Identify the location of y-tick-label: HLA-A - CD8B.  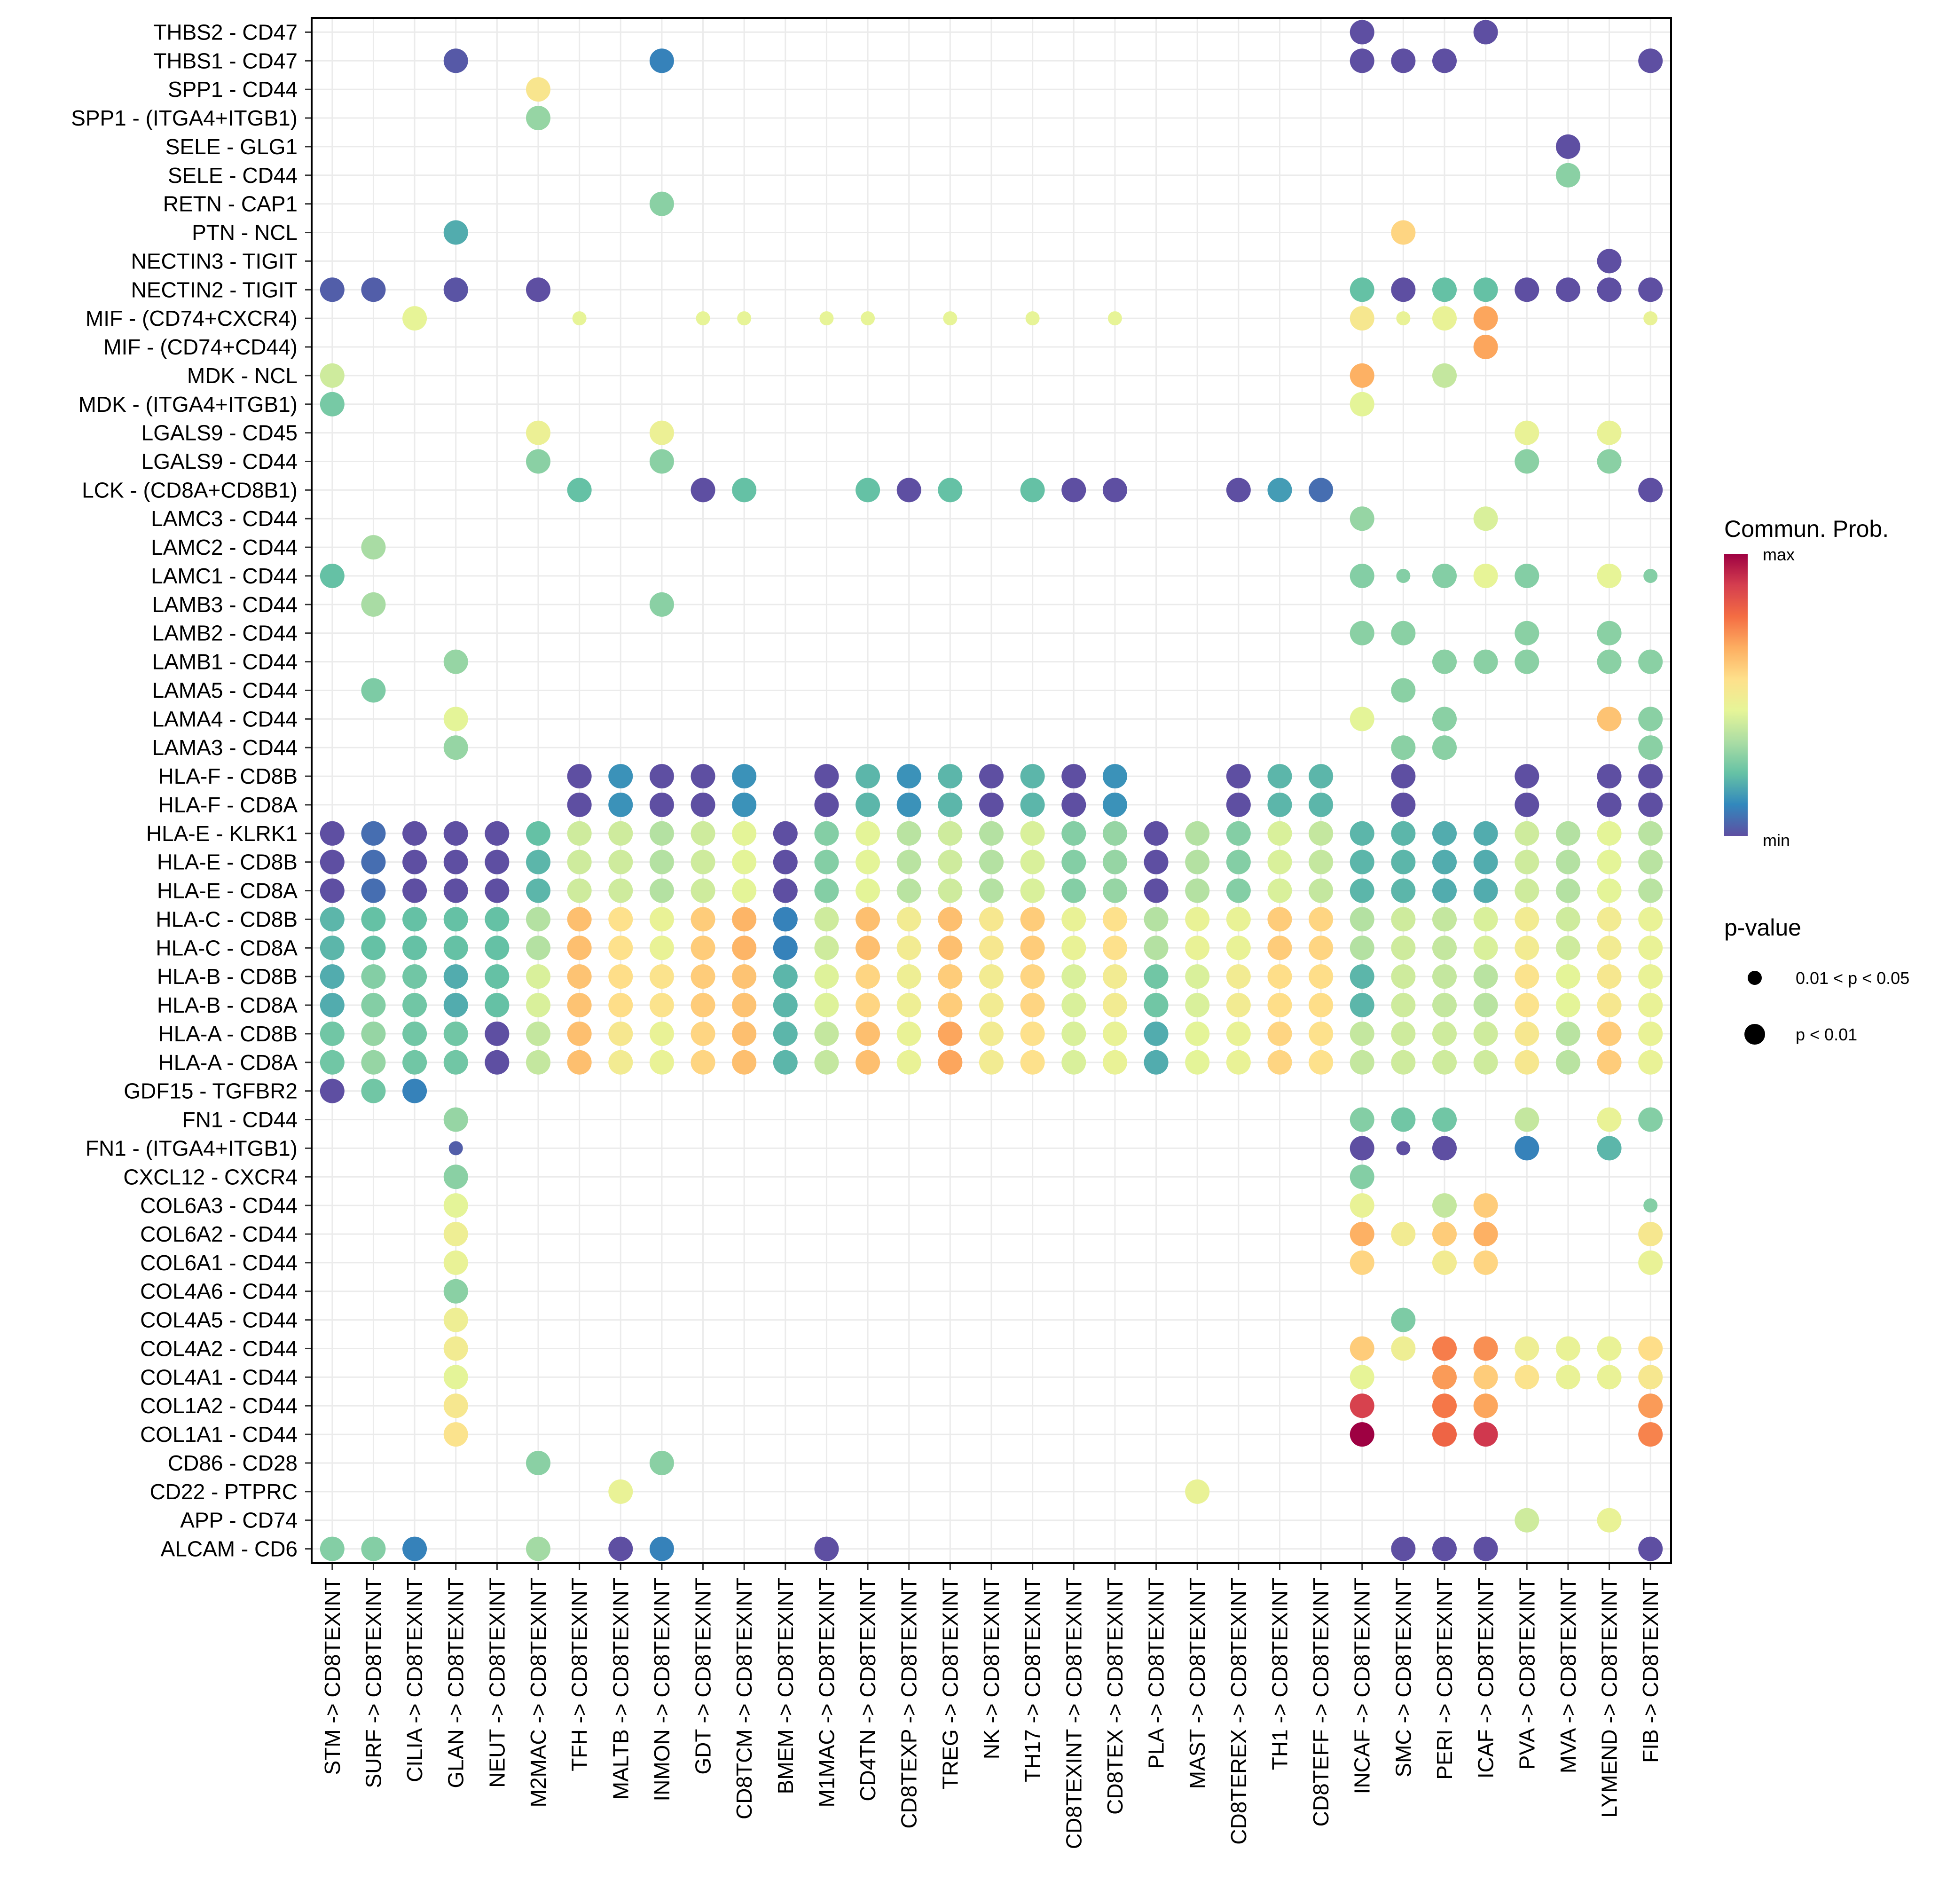
(228, 1034).